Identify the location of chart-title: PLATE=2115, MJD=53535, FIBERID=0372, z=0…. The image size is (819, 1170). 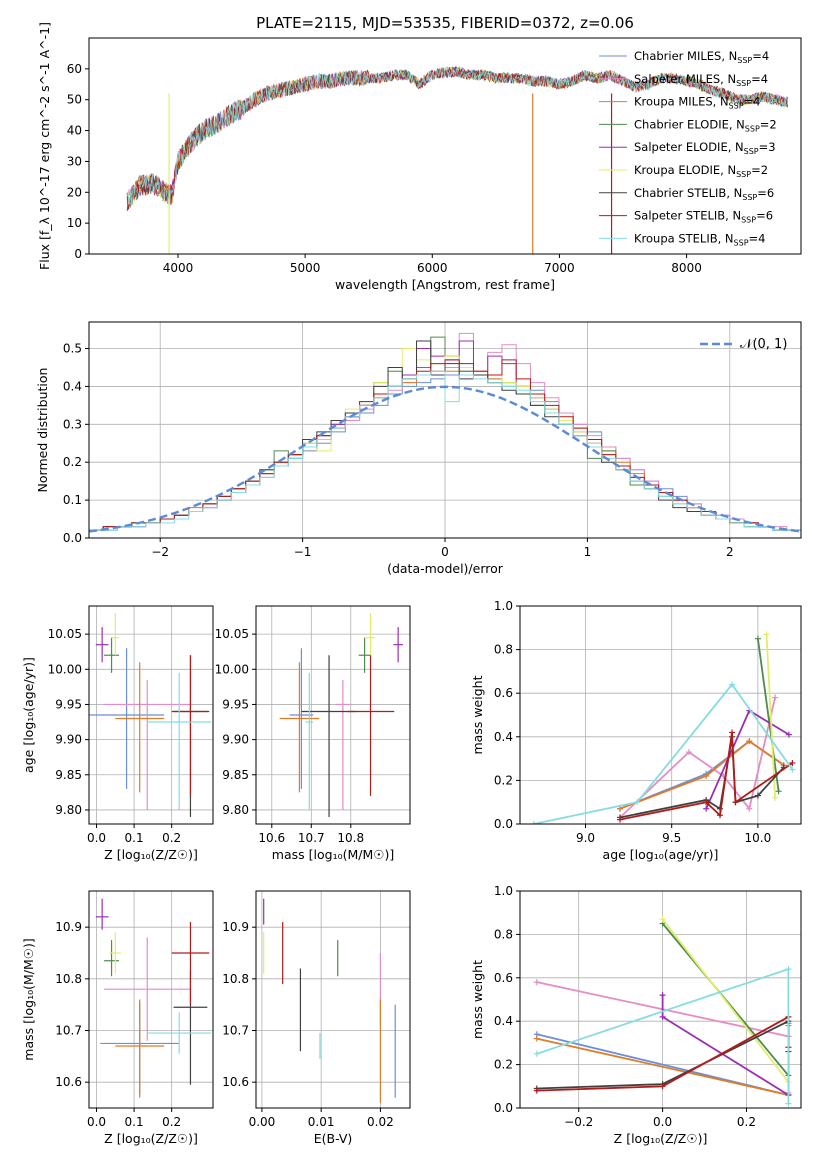
(445, 23).